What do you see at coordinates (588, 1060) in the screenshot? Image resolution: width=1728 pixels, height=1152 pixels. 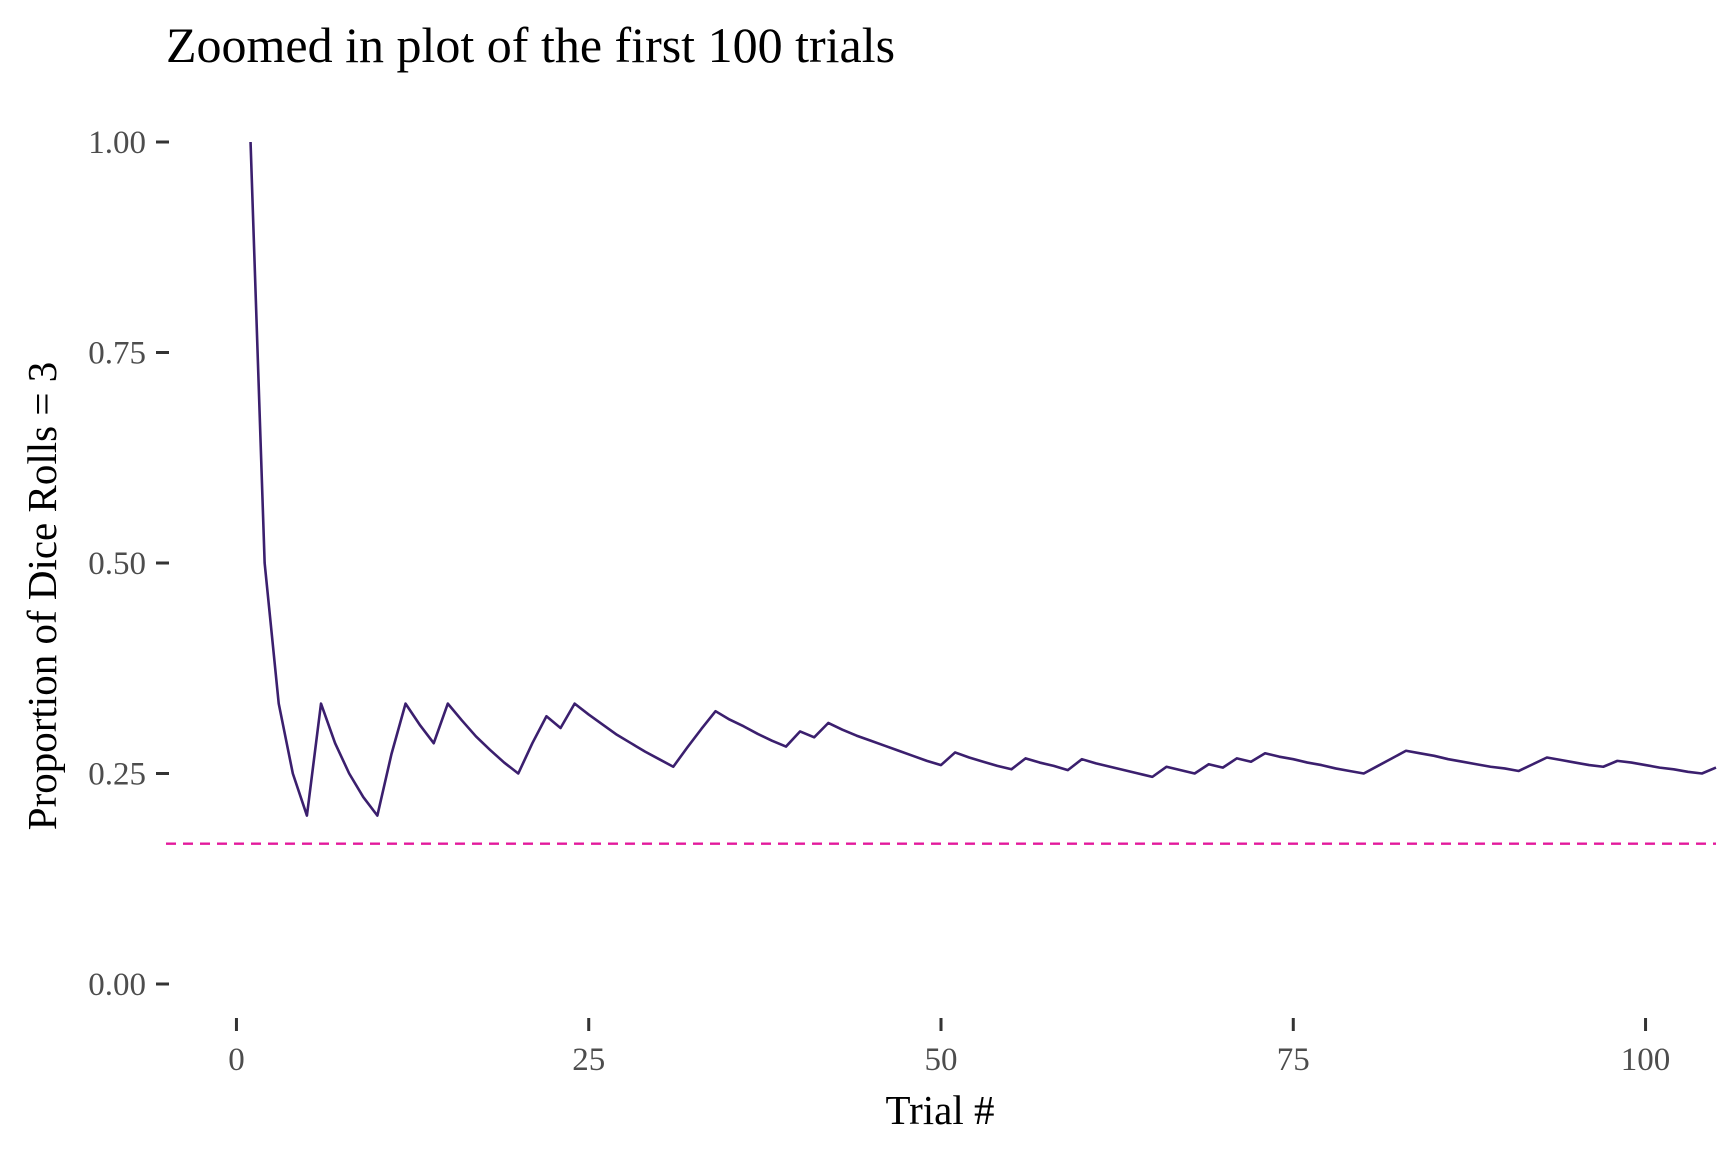 I see `x-tick-label: 25` at bounding box center [588, 1060].